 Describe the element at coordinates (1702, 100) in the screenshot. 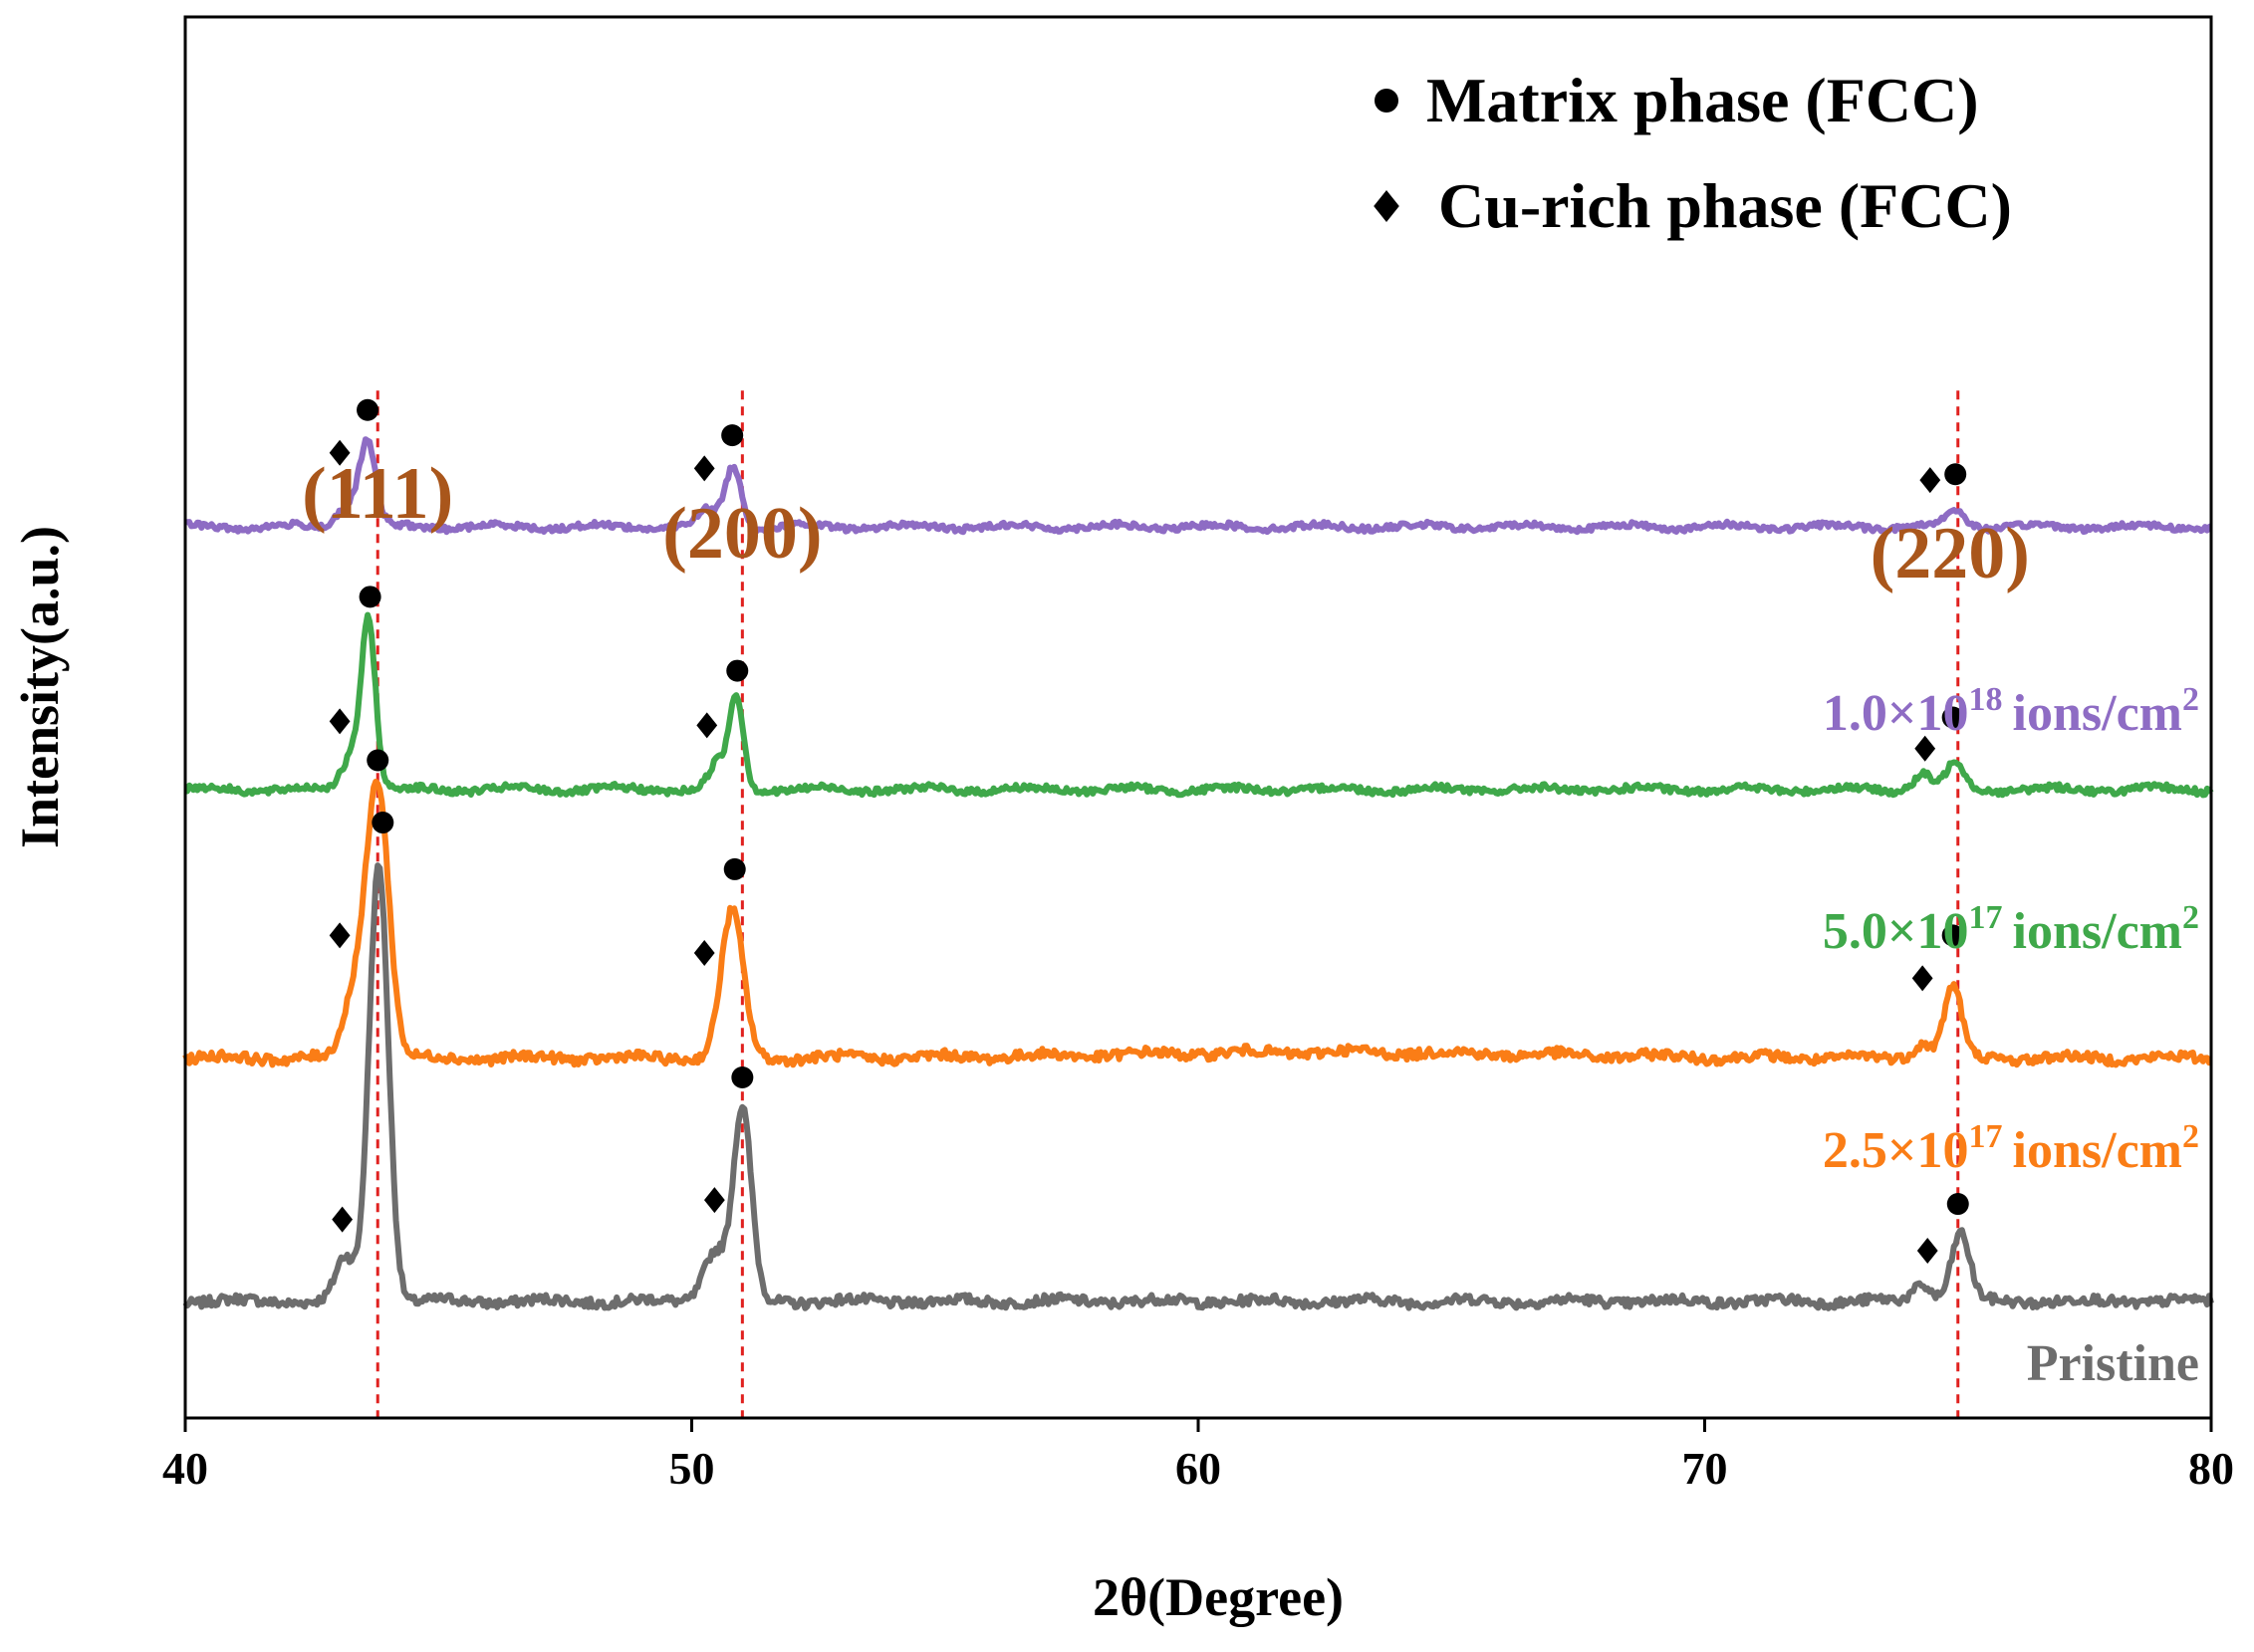

I see `legend-label: Matrix phase (FCC)` at that location.